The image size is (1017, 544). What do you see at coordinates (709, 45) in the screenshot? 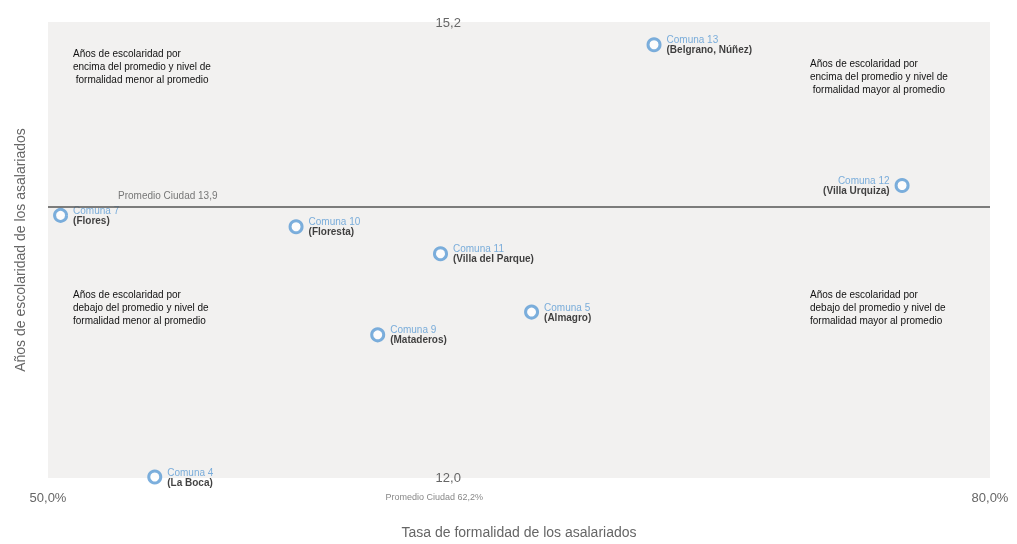
I see `data-label: Comuna 13 (Belgrano, Núñez)` at bounding box center [709, 45].